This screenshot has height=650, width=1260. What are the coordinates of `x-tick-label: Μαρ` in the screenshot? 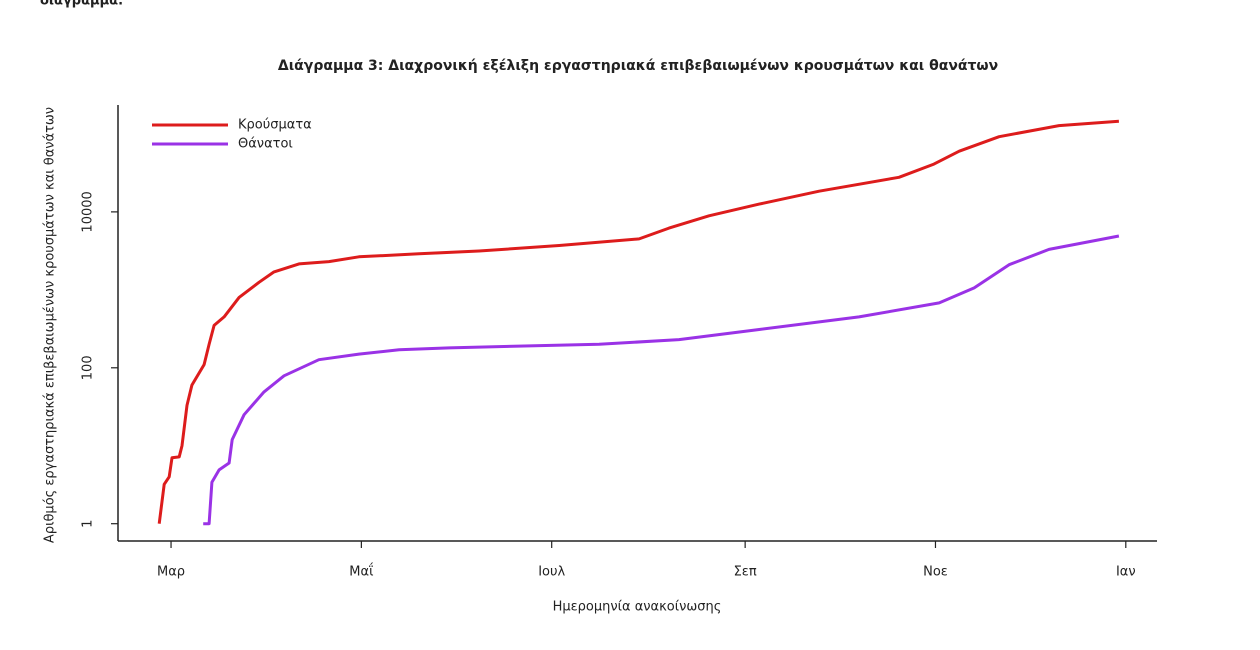 It's located at (171, 572).